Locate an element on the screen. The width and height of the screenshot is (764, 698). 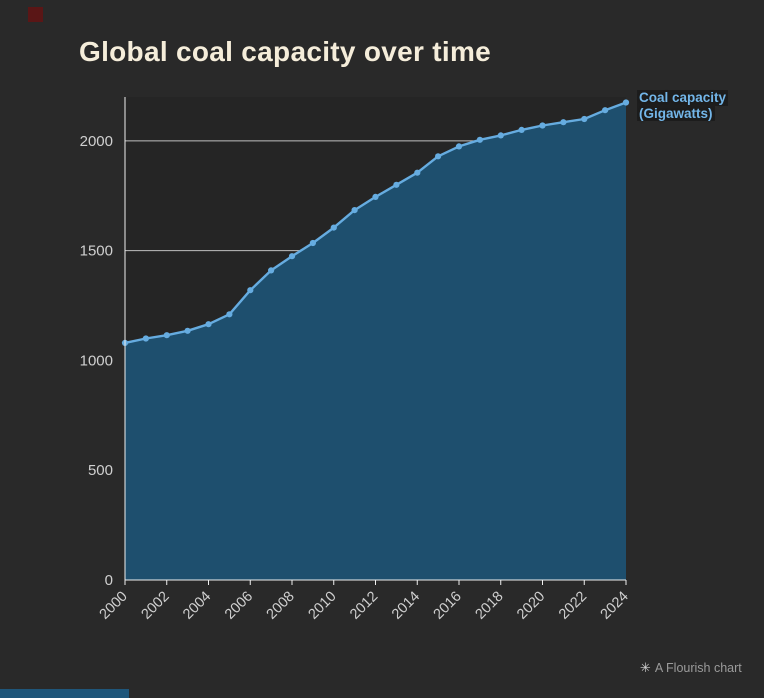
data-point-2011 is located at coordinates (354, 210).